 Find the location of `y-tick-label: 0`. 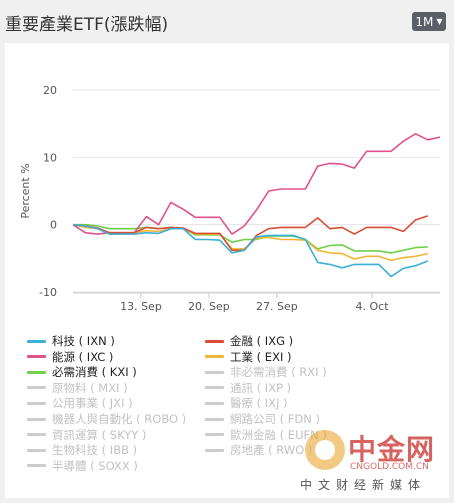

y-tick-label: 0 is located at coordinates (53, 225).